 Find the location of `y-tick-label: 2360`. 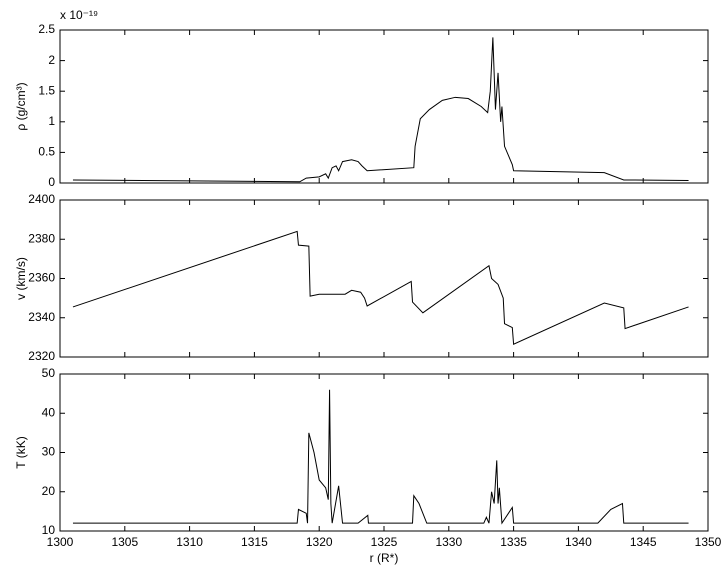

y-tick-label: 2360 is located at coordinates (41, 278).